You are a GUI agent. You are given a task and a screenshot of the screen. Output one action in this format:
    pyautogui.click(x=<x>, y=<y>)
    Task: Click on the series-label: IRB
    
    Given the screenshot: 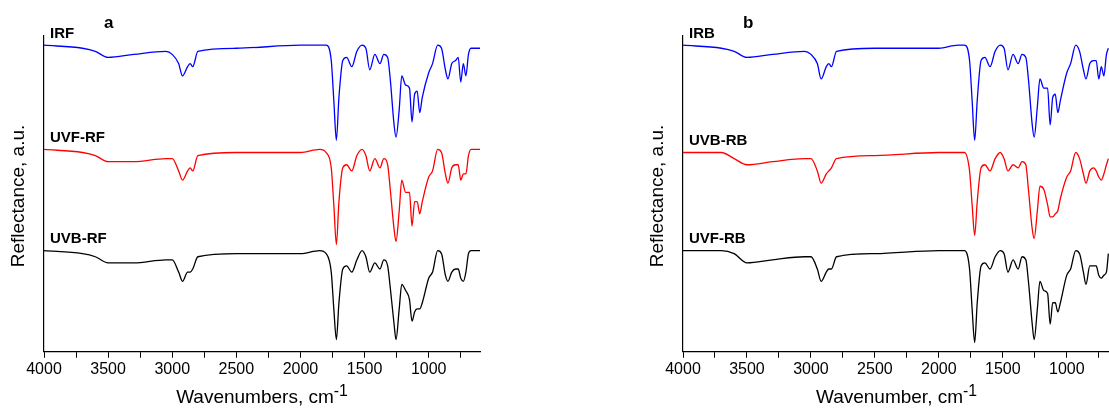 What is the action you would take?
    pyautogui.click(x=702, y=32)
    